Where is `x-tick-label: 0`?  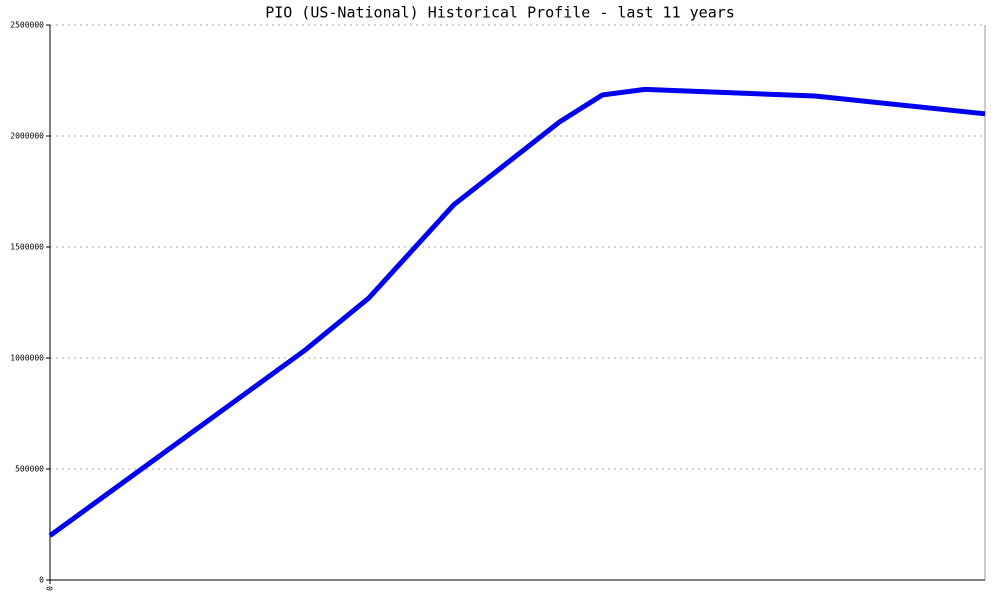
x-tick-label: 0 is located at coordinates (50, 588).